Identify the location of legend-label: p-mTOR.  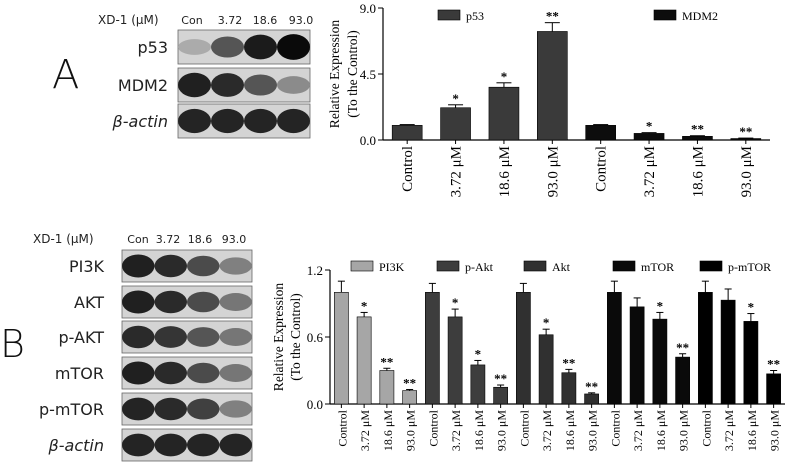
(749, 267).